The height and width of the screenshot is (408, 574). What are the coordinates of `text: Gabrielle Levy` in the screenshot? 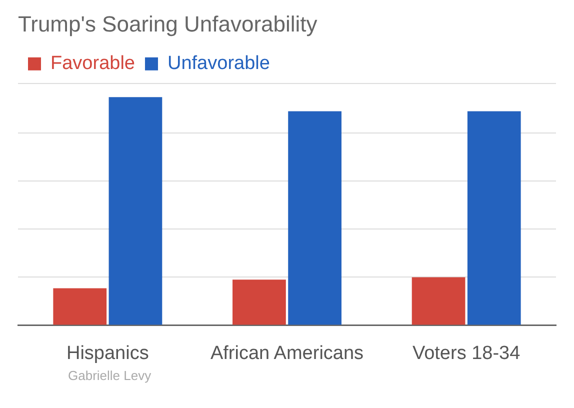 It's located at (110, 375).